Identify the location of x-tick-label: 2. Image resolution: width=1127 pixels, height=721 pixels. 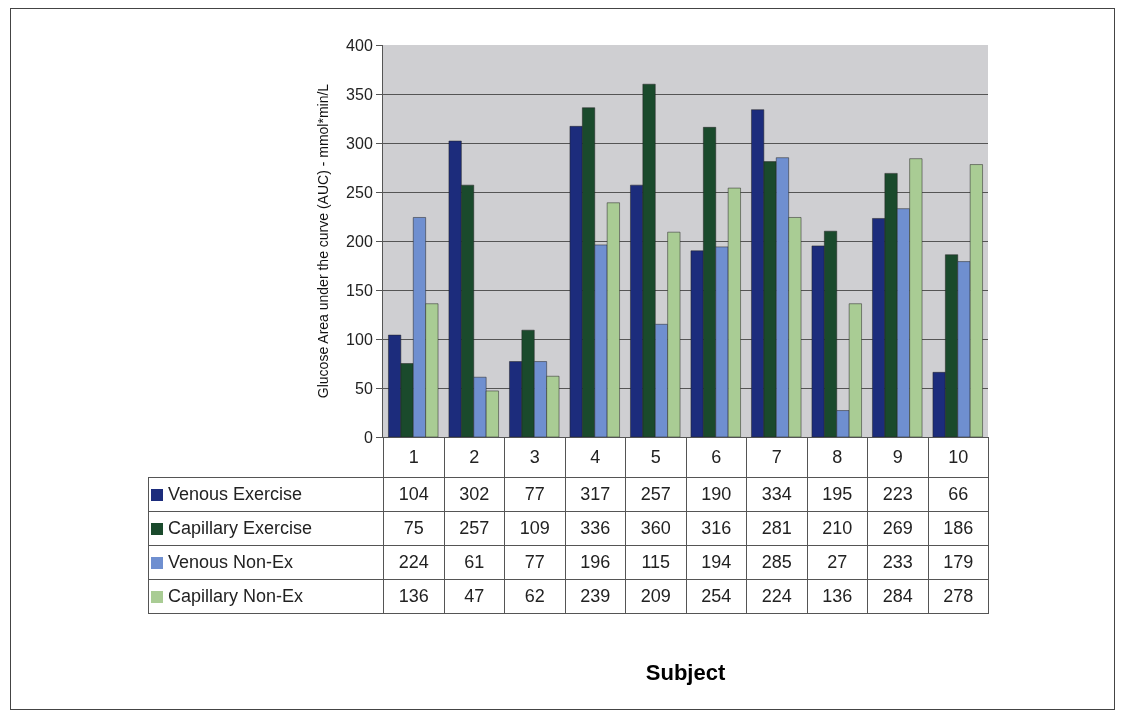
(474, 457).